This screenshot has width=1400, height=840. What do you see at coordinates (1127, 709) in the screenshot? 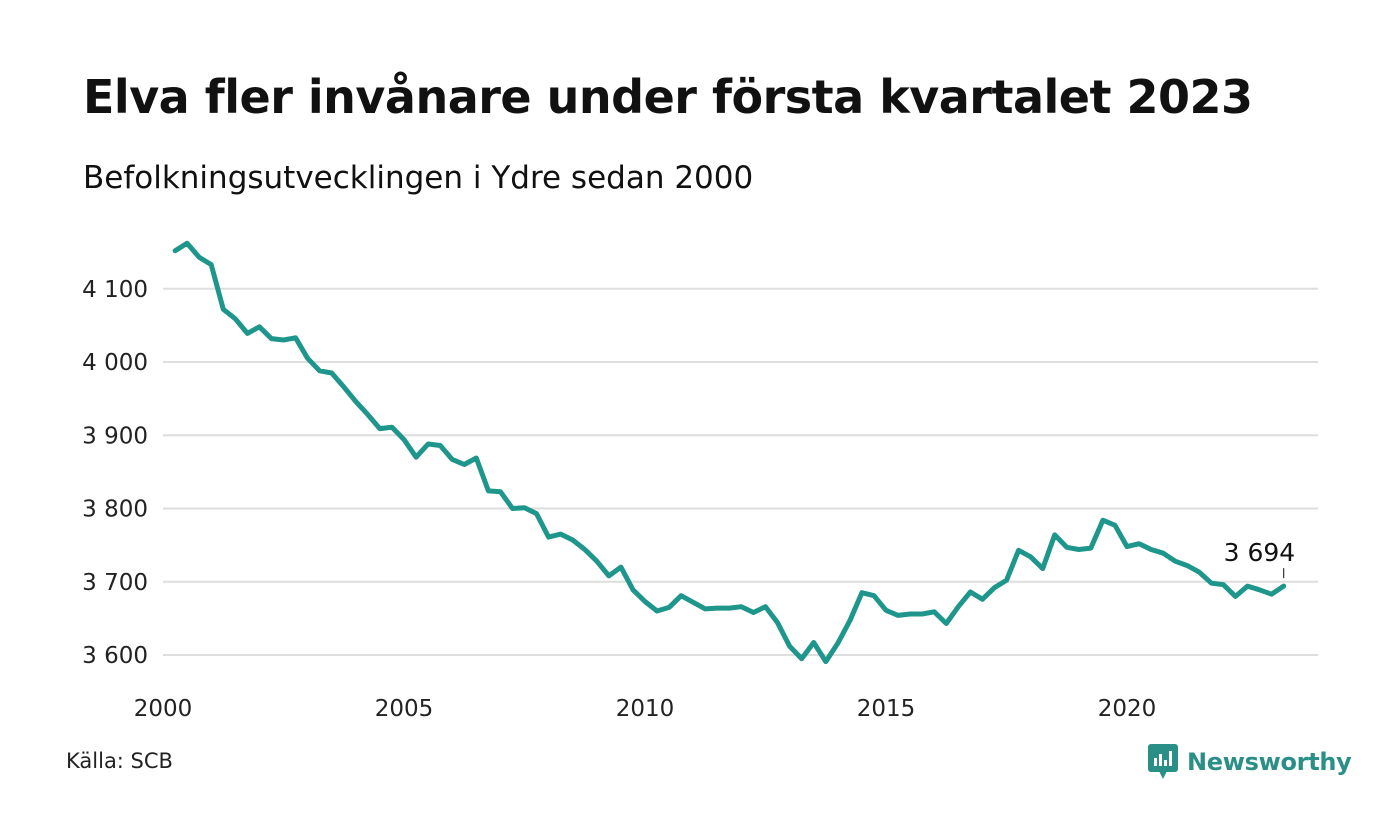
I see `x-tick-label: 2020` at bounding box center [1127, 709].